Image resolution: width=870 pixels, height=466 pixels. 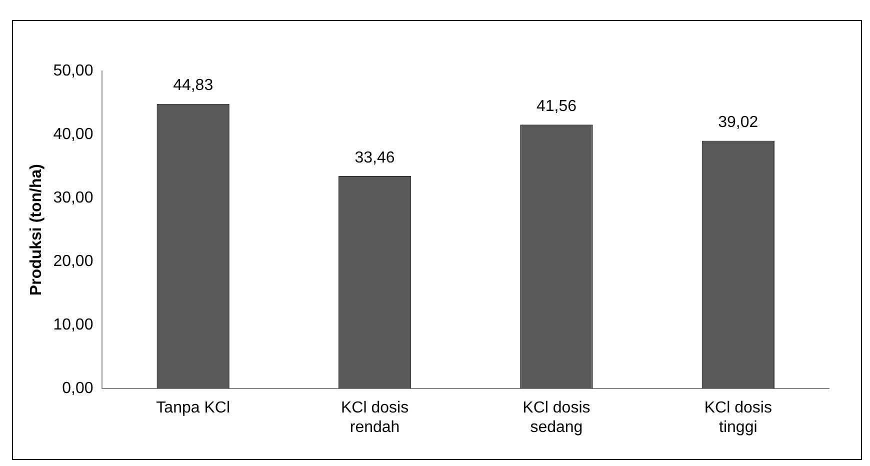 I want to click on data-label: 33,46, so click(x=374, y=157).